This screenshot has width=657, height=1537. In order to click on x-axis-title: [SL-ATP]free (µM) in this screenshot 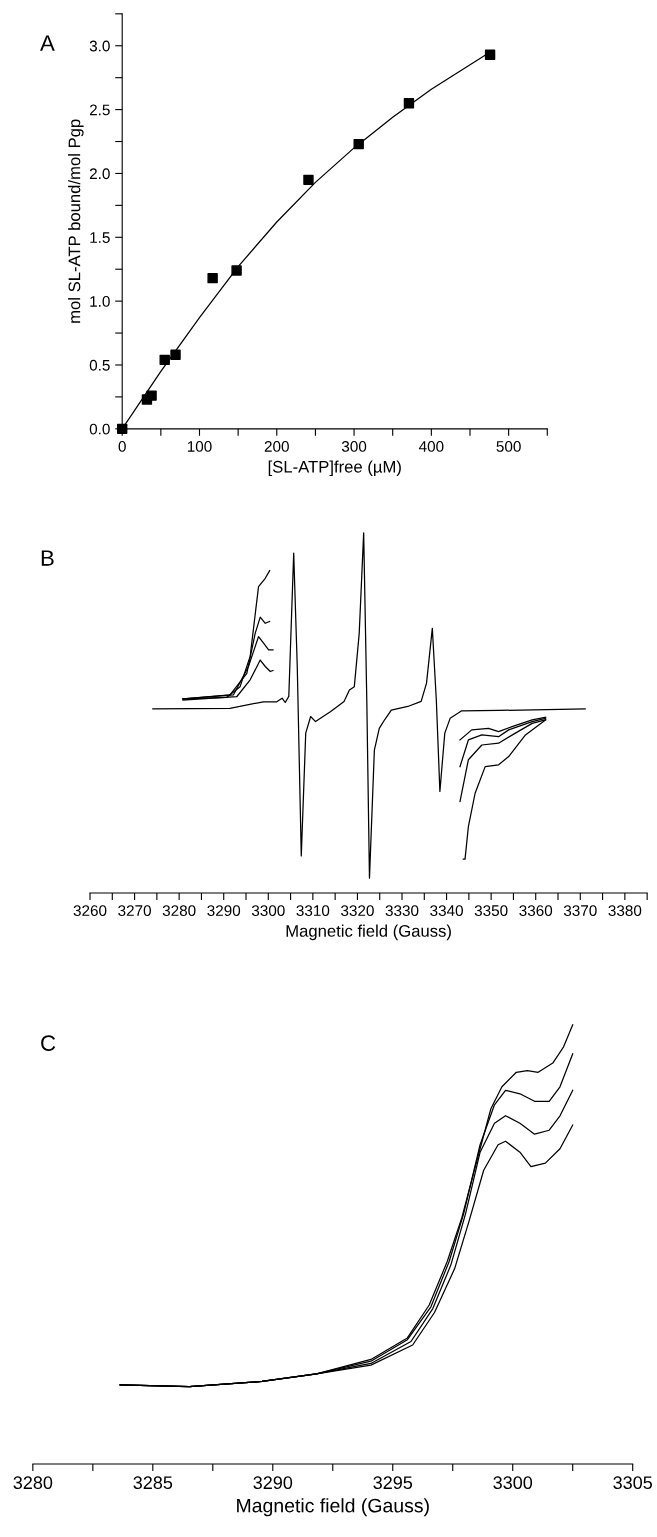, I will do `click(334, 468)`.